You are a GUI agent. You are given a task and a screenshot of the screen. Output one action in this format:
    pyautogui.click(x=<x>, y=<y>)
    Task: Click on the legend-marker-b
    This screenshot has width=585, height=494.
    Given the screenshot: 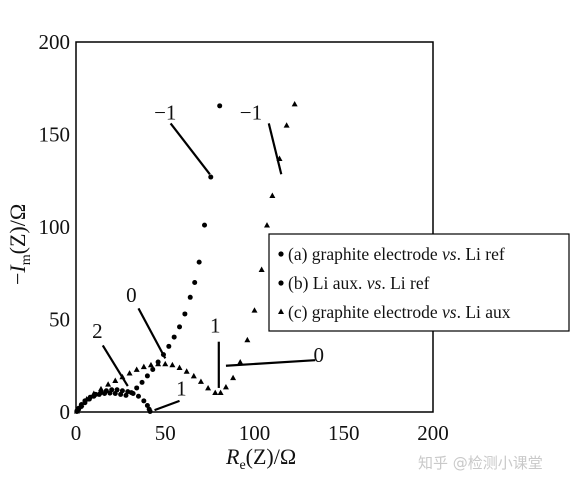 What is the action you would take?
    pyautogui.click(x=281, y=283)
    